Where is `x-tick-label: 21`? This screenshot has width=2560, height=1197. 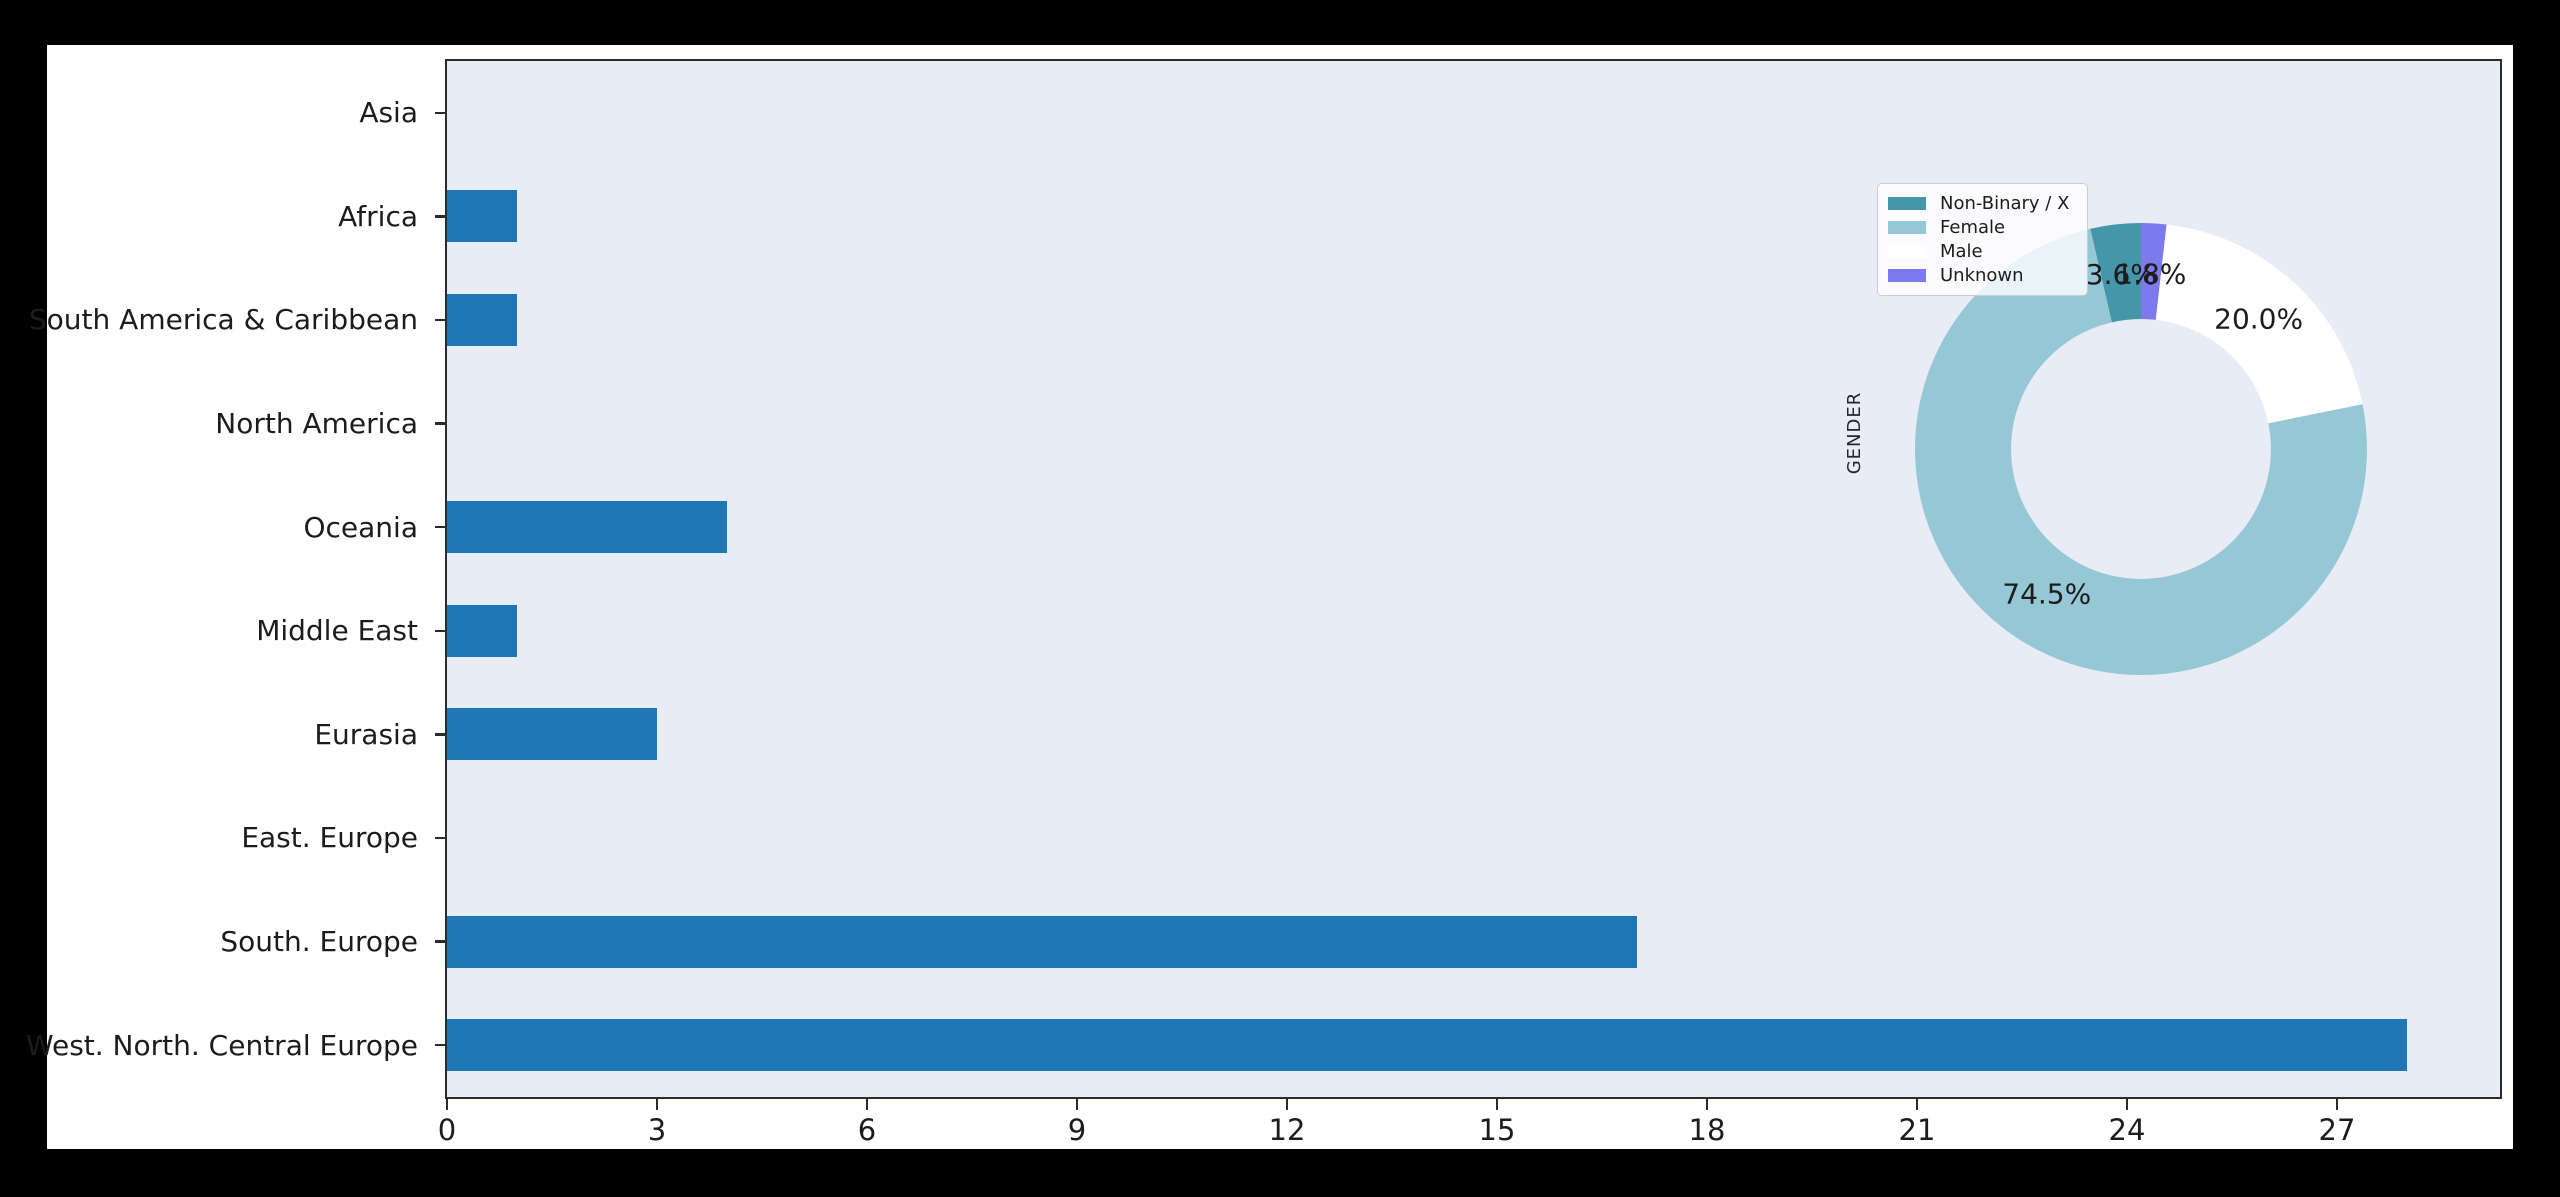
x-tick-label: 21 is located at coordinates (1917, 1130).